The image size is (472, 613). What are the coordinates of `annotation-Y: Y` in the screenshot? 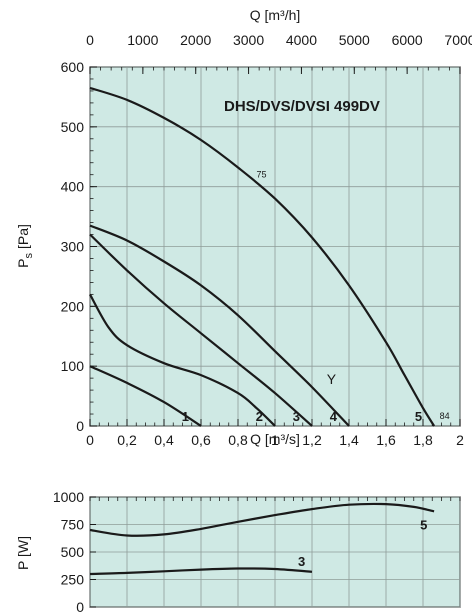 It's located at (332, 379).